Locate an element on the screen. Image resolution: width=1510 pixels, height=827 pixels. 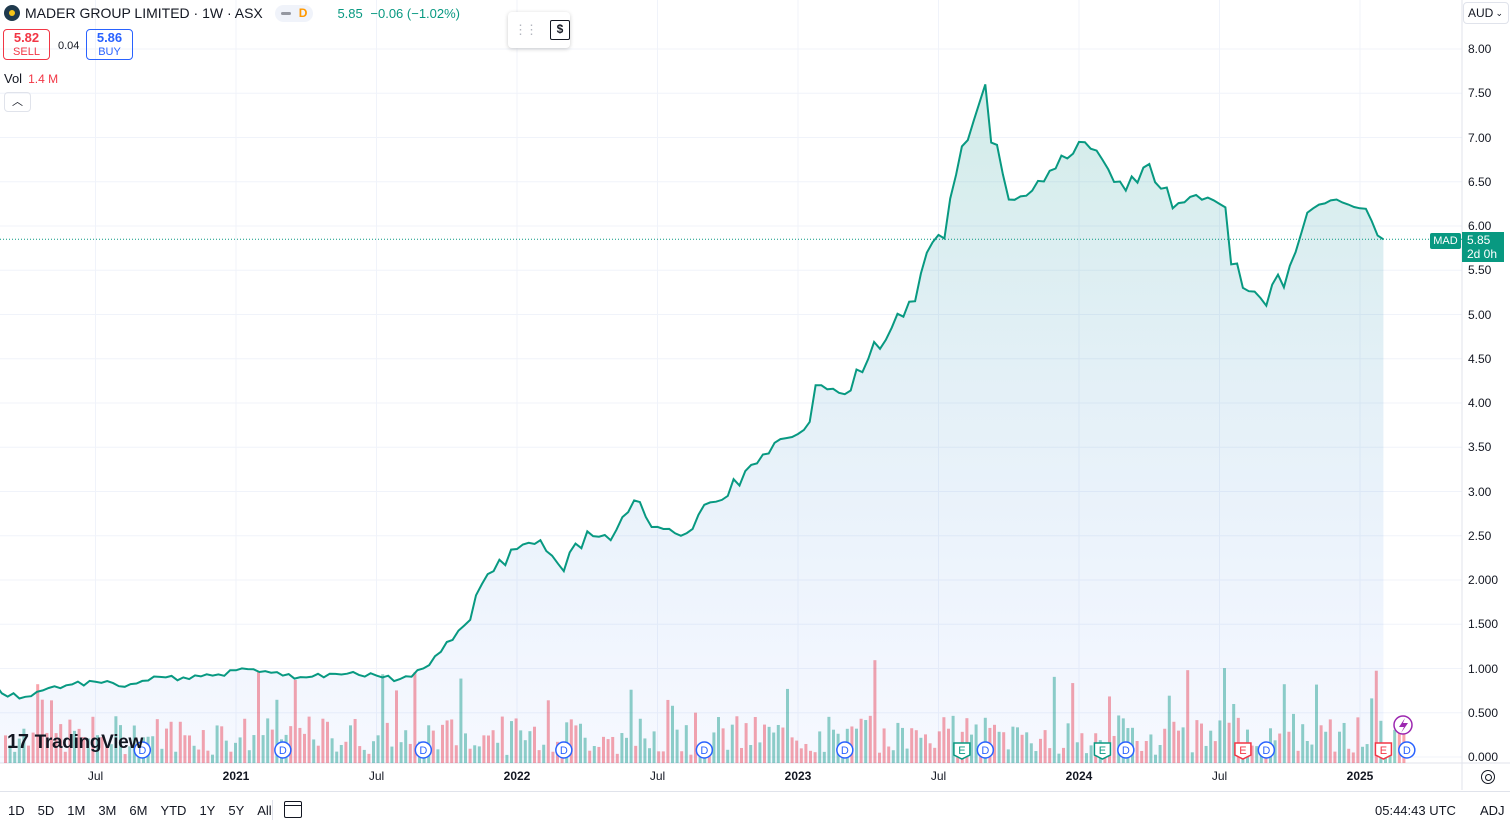
range-selector: 1D 5D 1M 3M 6M YTD 1Y 5Y All is located at coordinates (146, 810).